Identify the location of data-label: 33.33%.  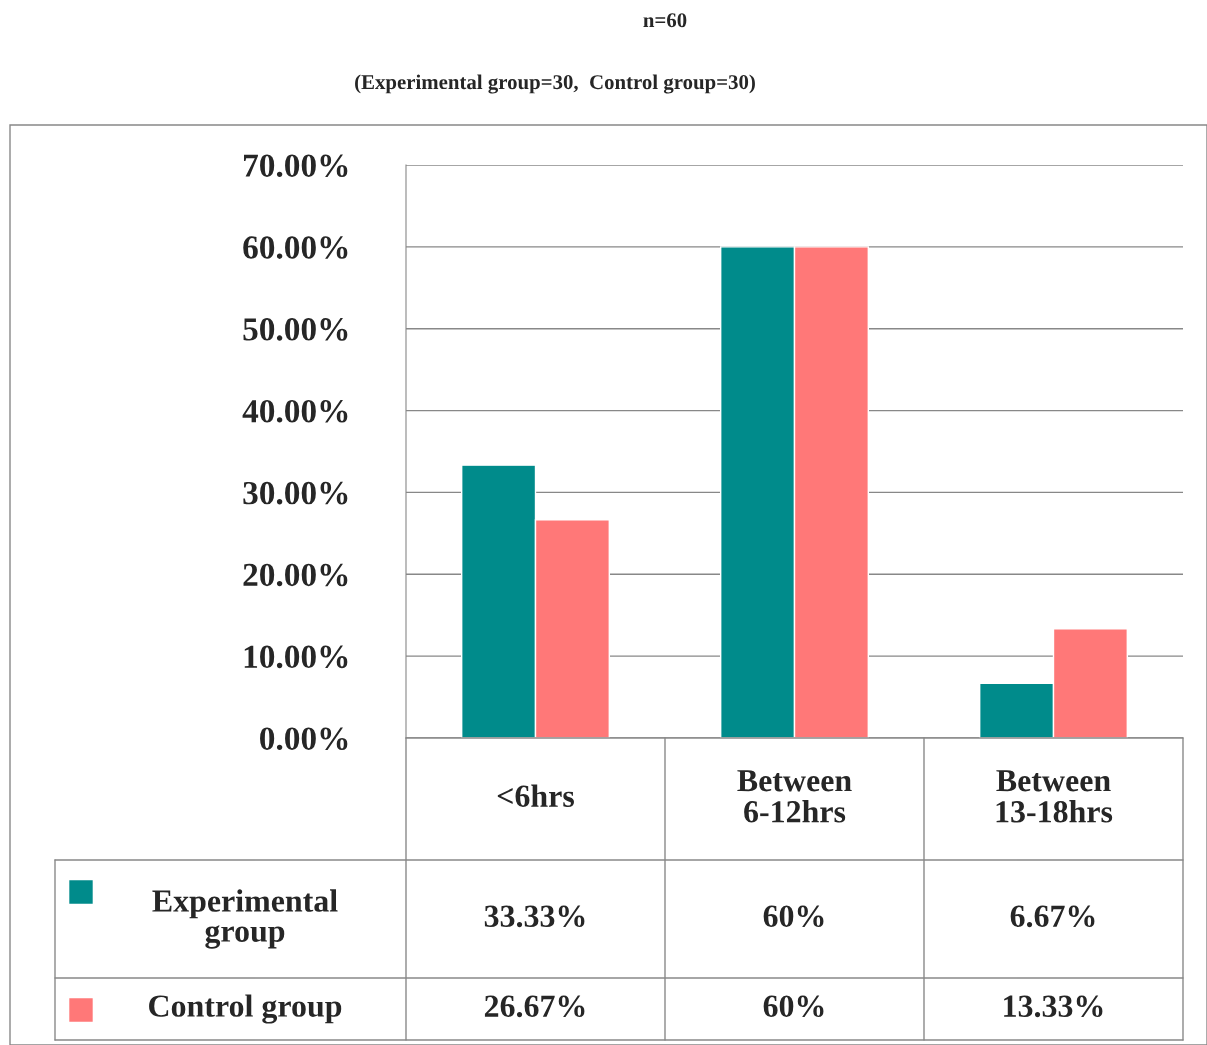
(534, 916).